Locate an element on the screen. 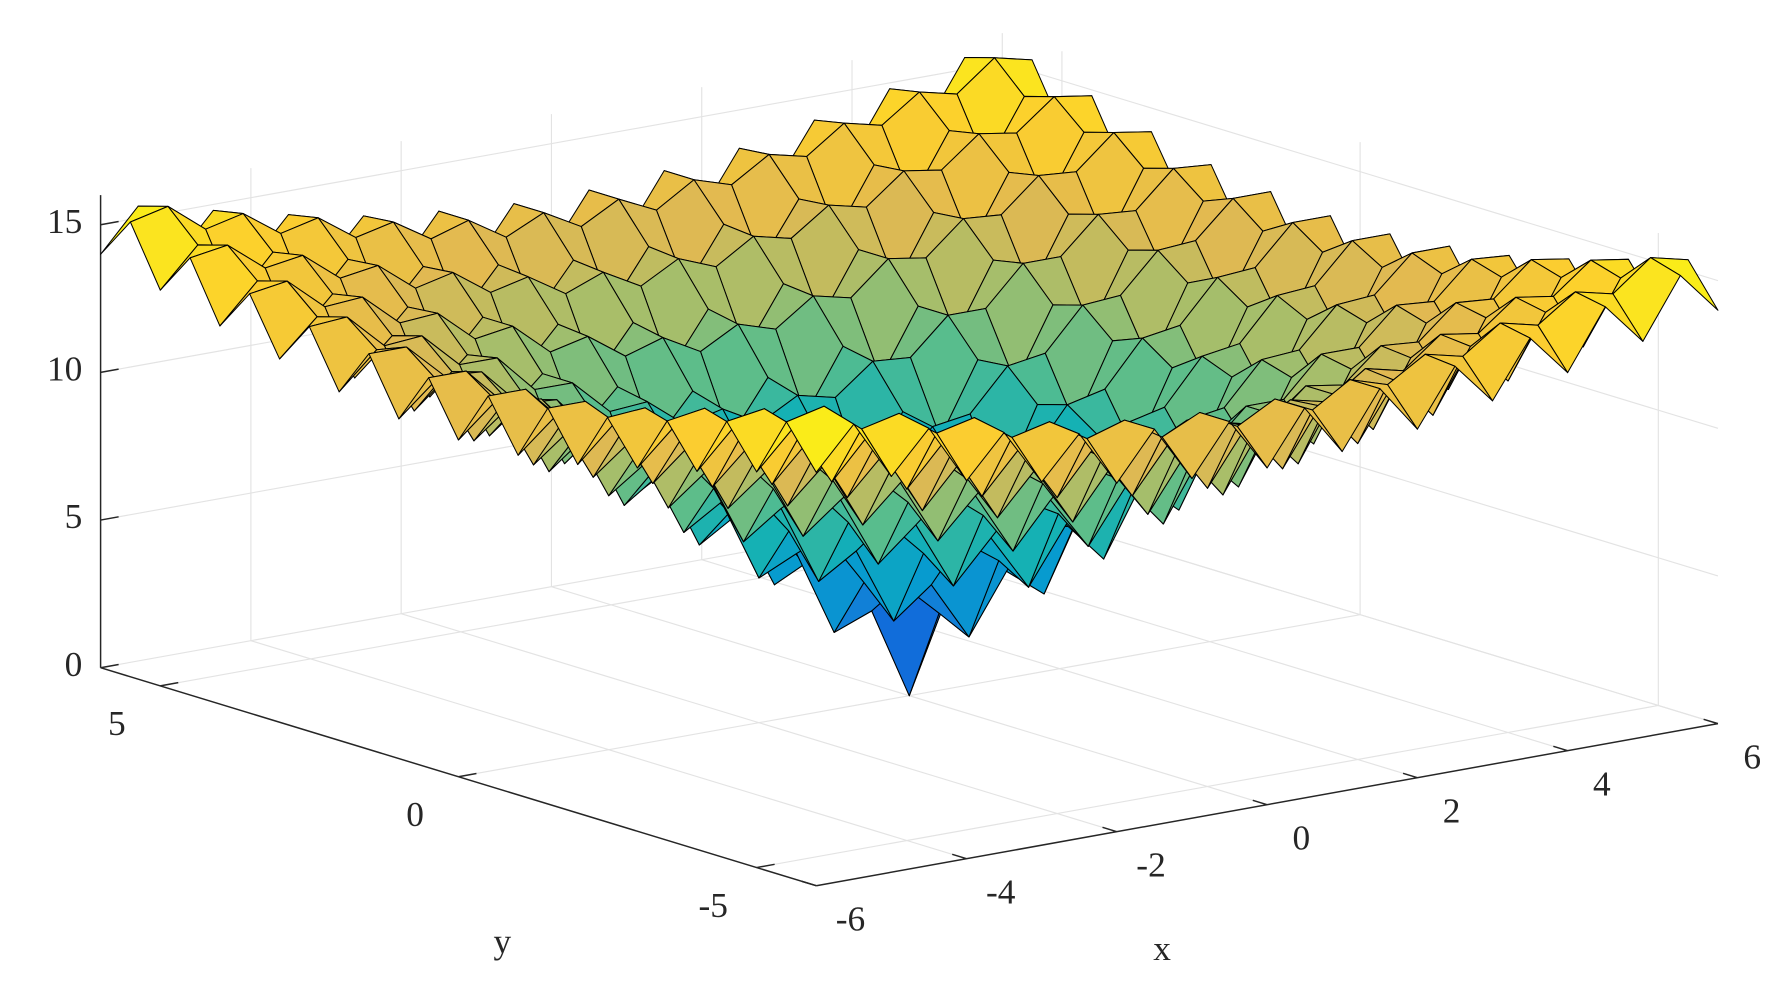 The image size is (1790, 1001). x-tick-label: -2 is located at coordinates (1150, 864).